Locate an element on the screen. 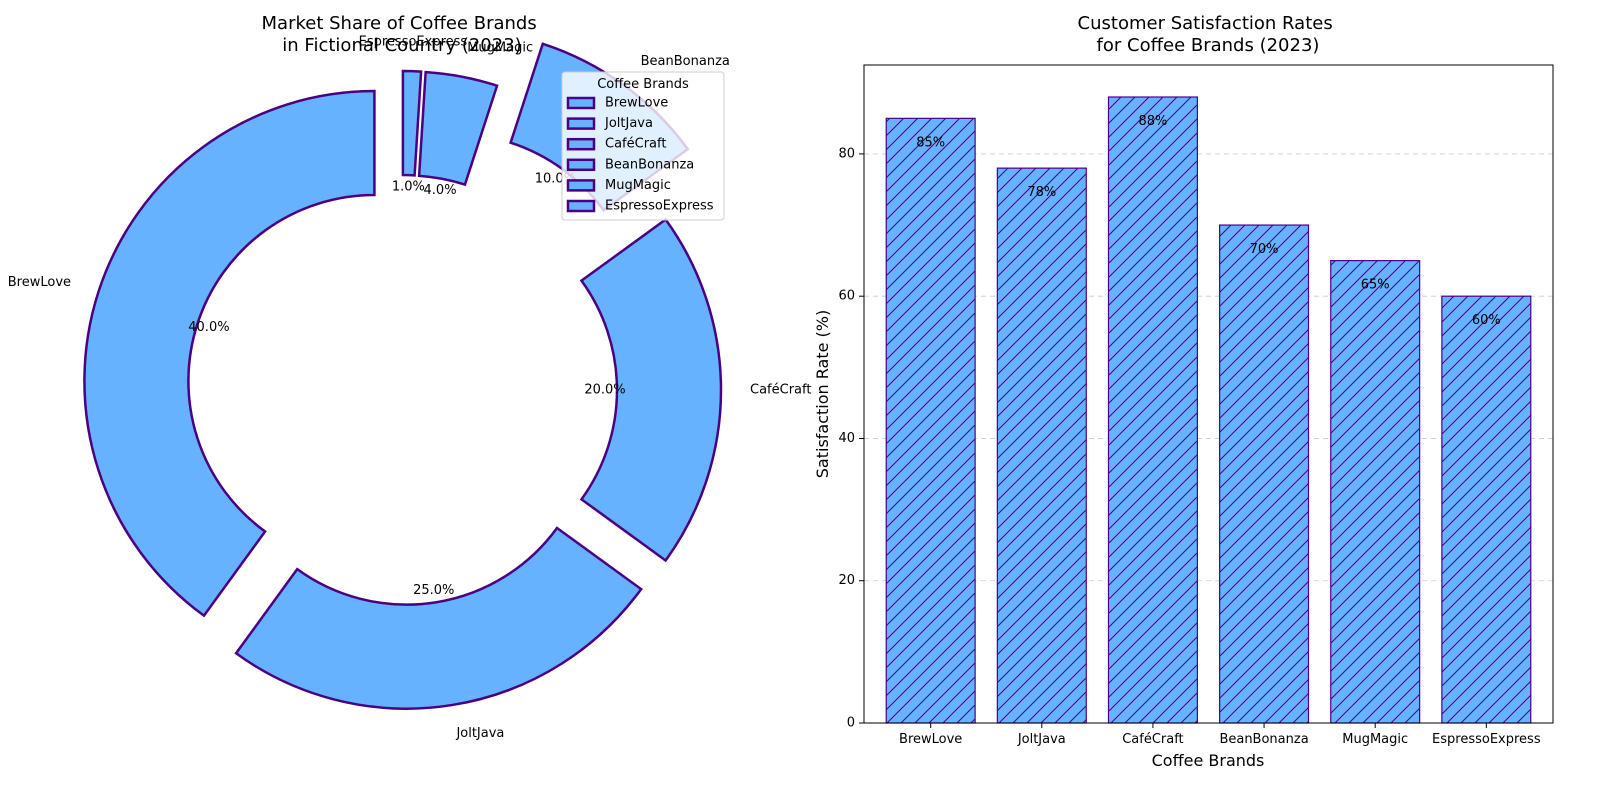  donut-slice-cafecraft is located at coordinates (651, 390).